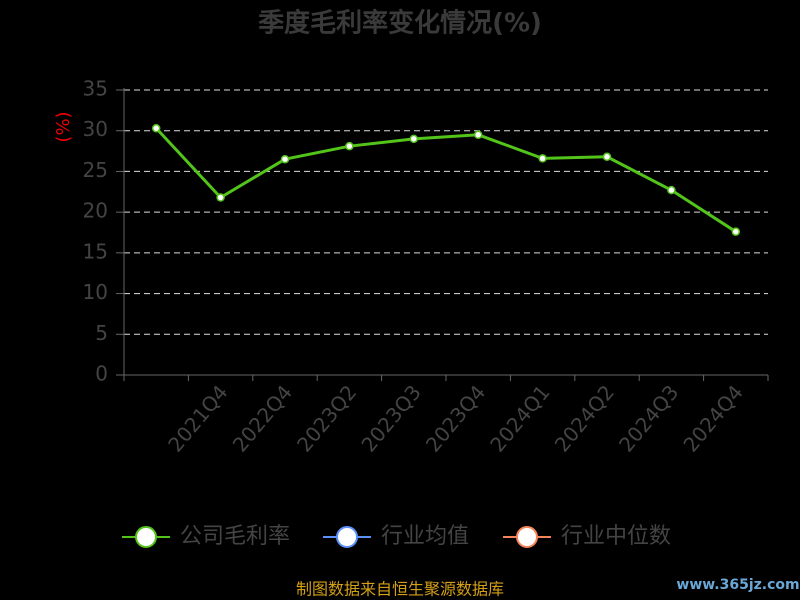  What do you see at coordinates (400, 23) in the screenshot?
I see `chart-title: 季度毛利率变化情况(%)` at bounding box center [400, 23].